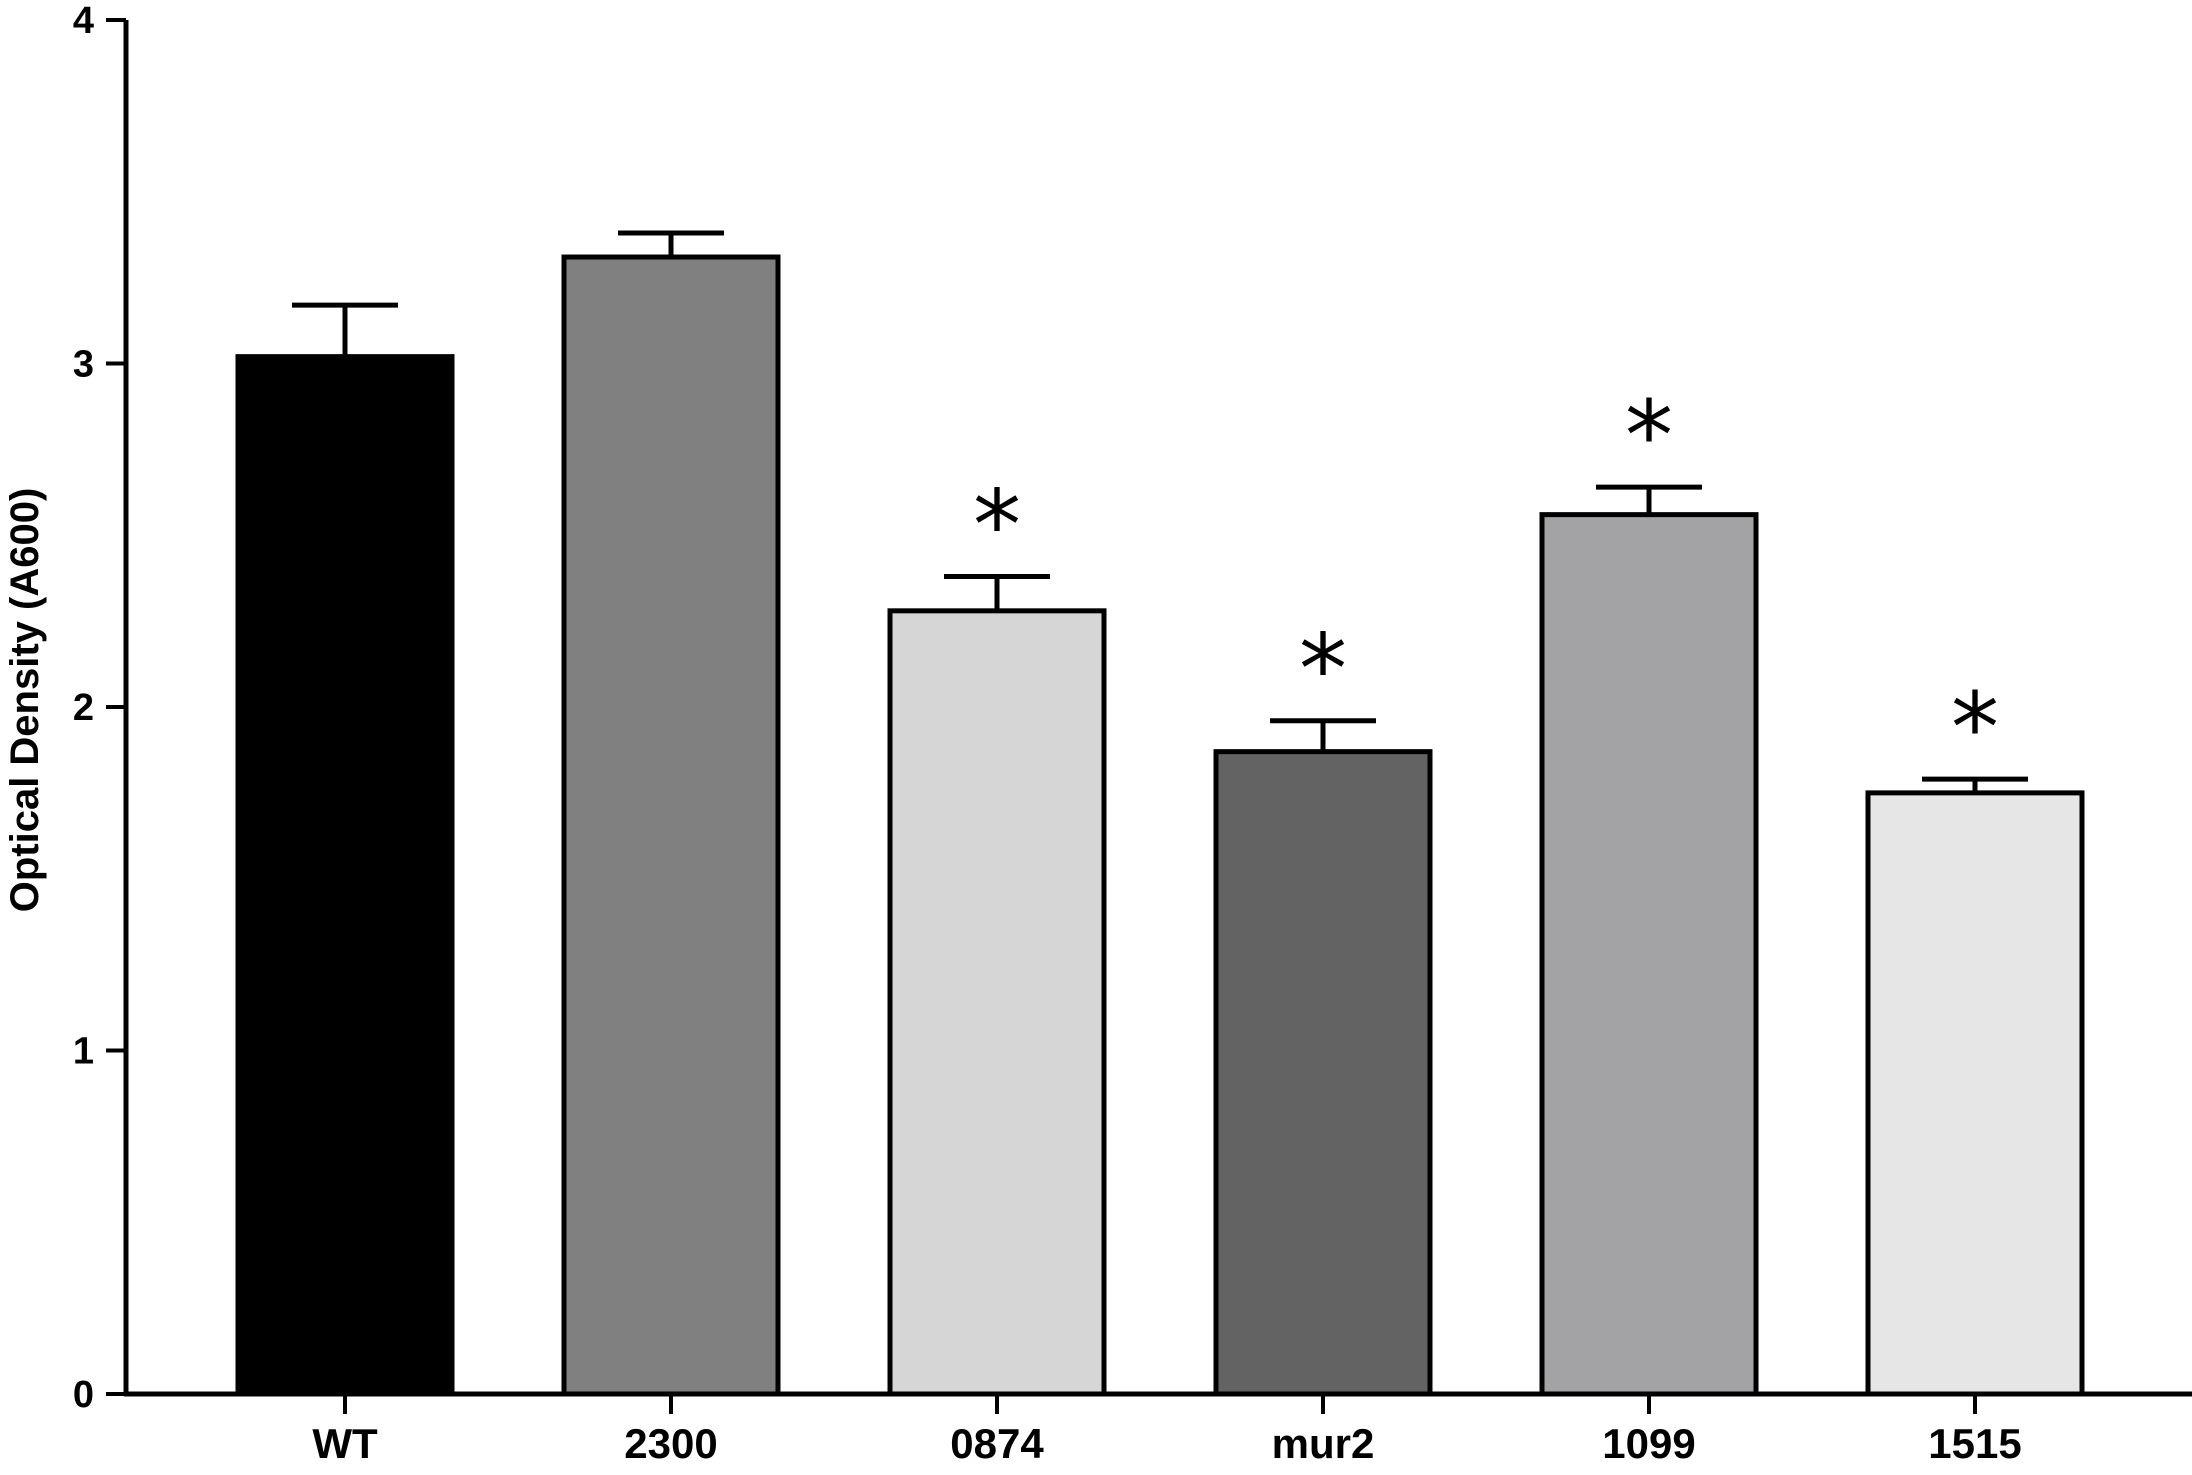 Image resolution: width=2192 pixels, height=1475 pixels. I want to click on bar-mur2, so click(1323, 1073).